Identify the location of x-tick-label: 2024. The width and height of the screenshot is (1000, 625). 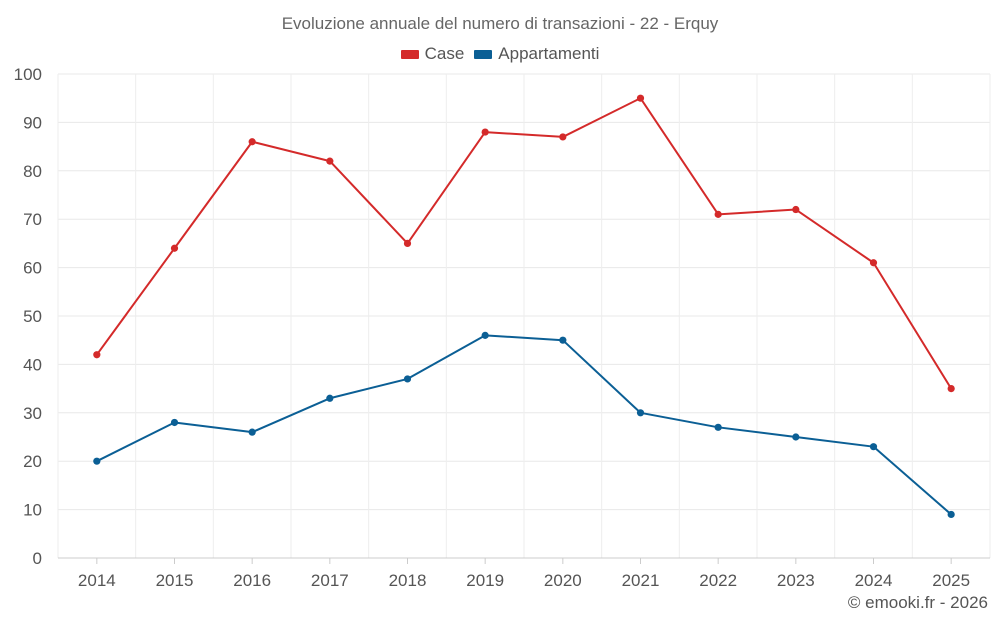
(874, 580).